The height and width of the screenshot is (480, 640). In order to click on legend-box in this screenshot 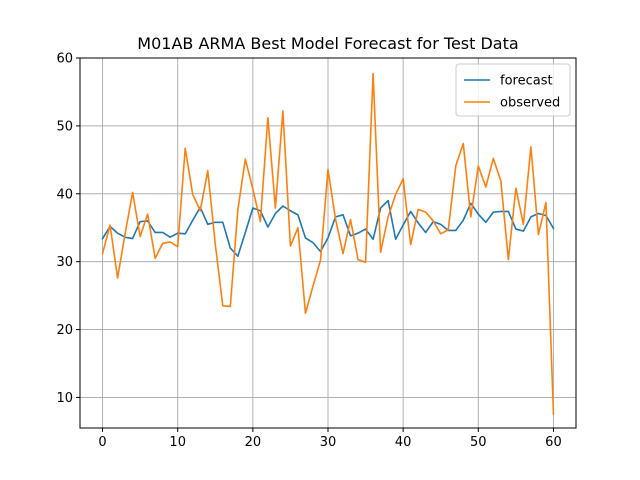, I will do `click(513, 90)`.